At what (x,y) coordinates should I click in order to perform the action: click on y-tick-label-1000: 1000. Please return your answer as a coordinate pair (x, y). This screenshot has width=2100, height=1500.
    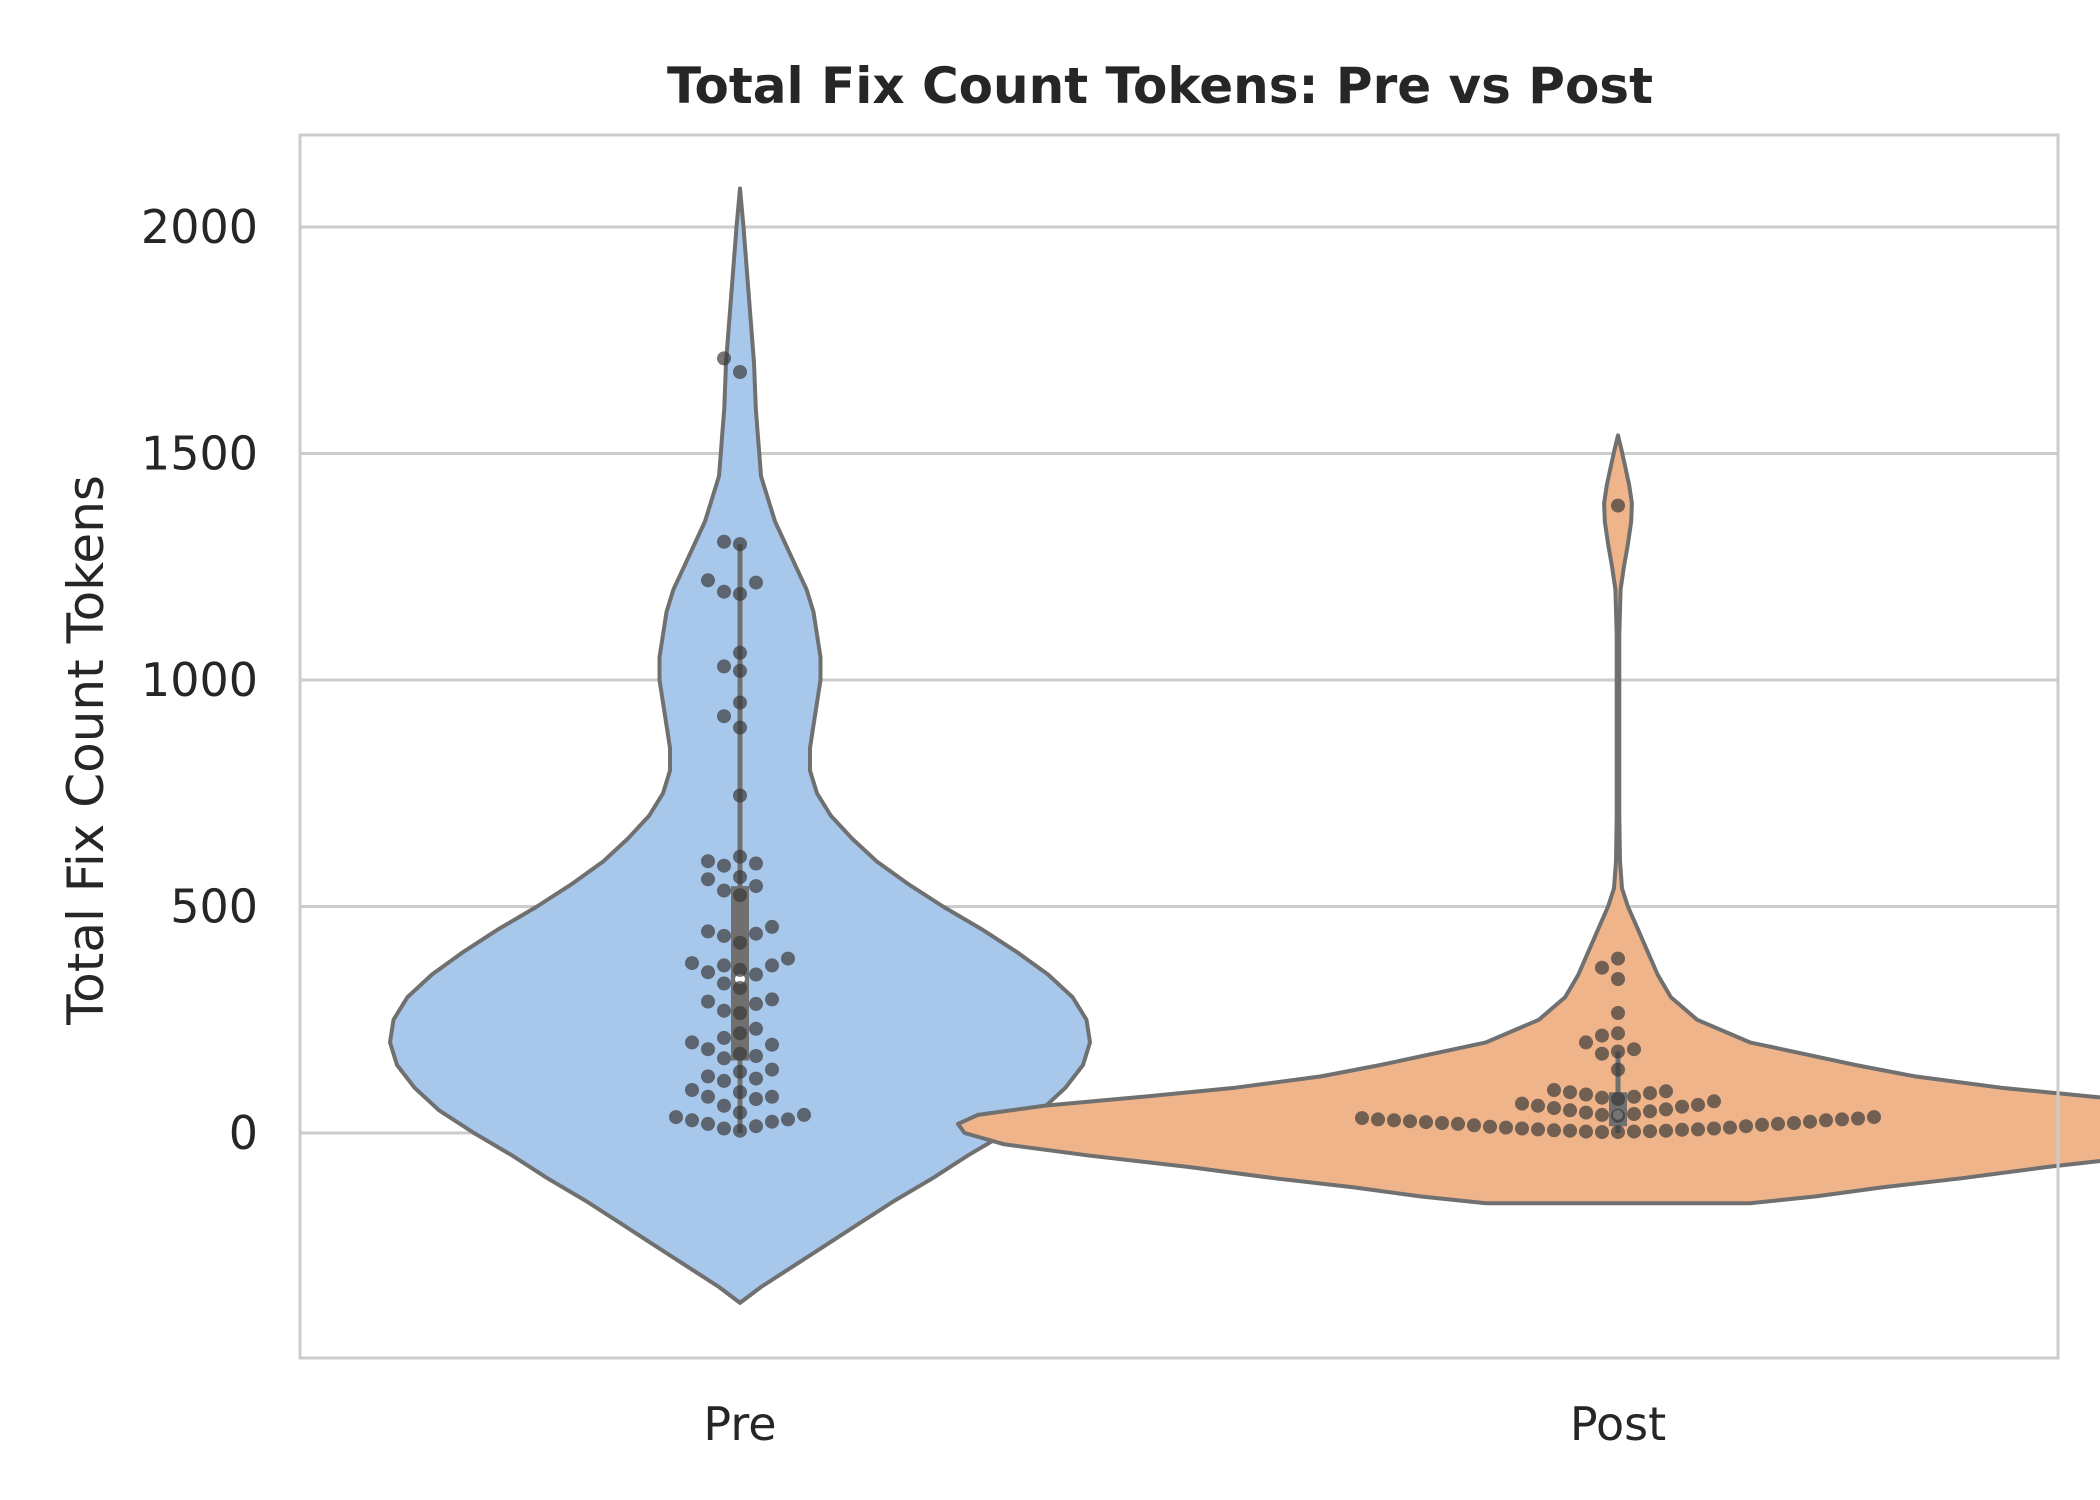
    Looking at the image, I should click on (199, 680).